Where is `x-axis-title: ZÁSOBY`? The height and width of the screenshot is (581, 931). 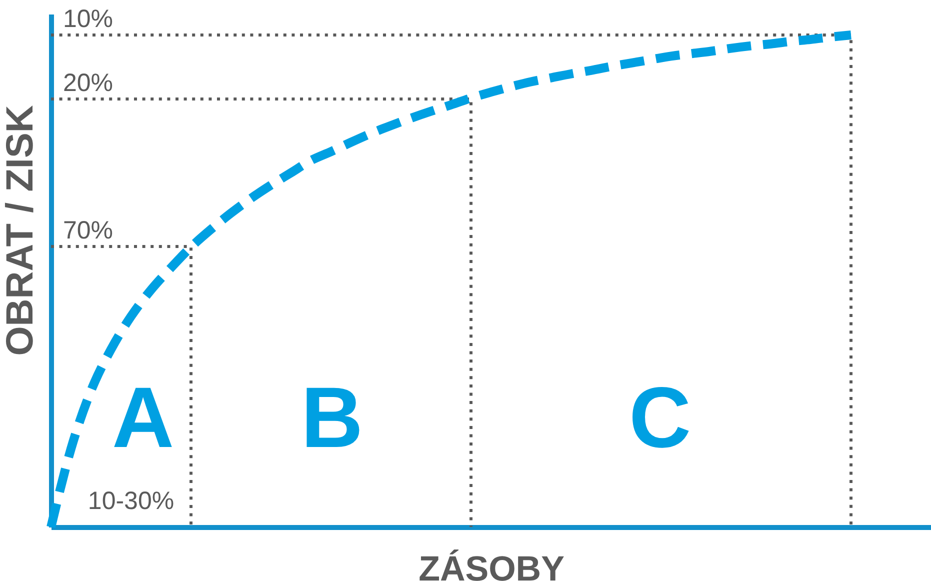
x-axis-title: ZÁSOBY is located at coordinates (491, 564).